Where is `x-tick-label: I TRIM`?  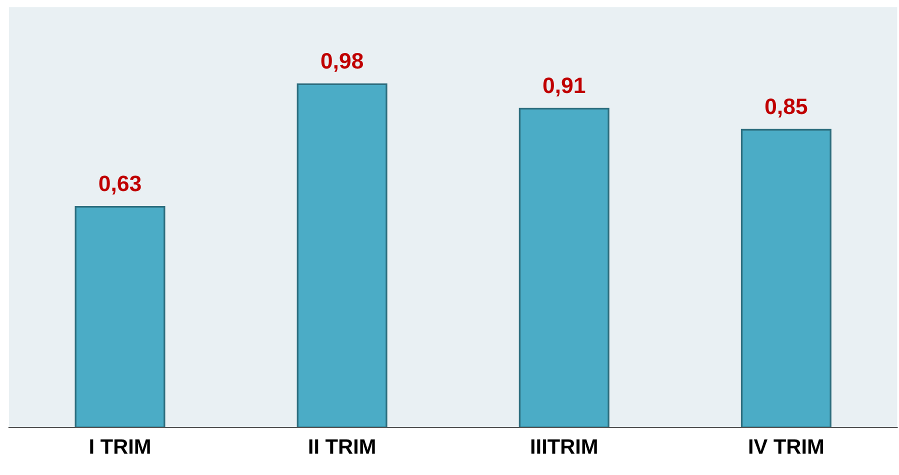 x-tick-label: I TRIM is located at coordinates (120, 446).